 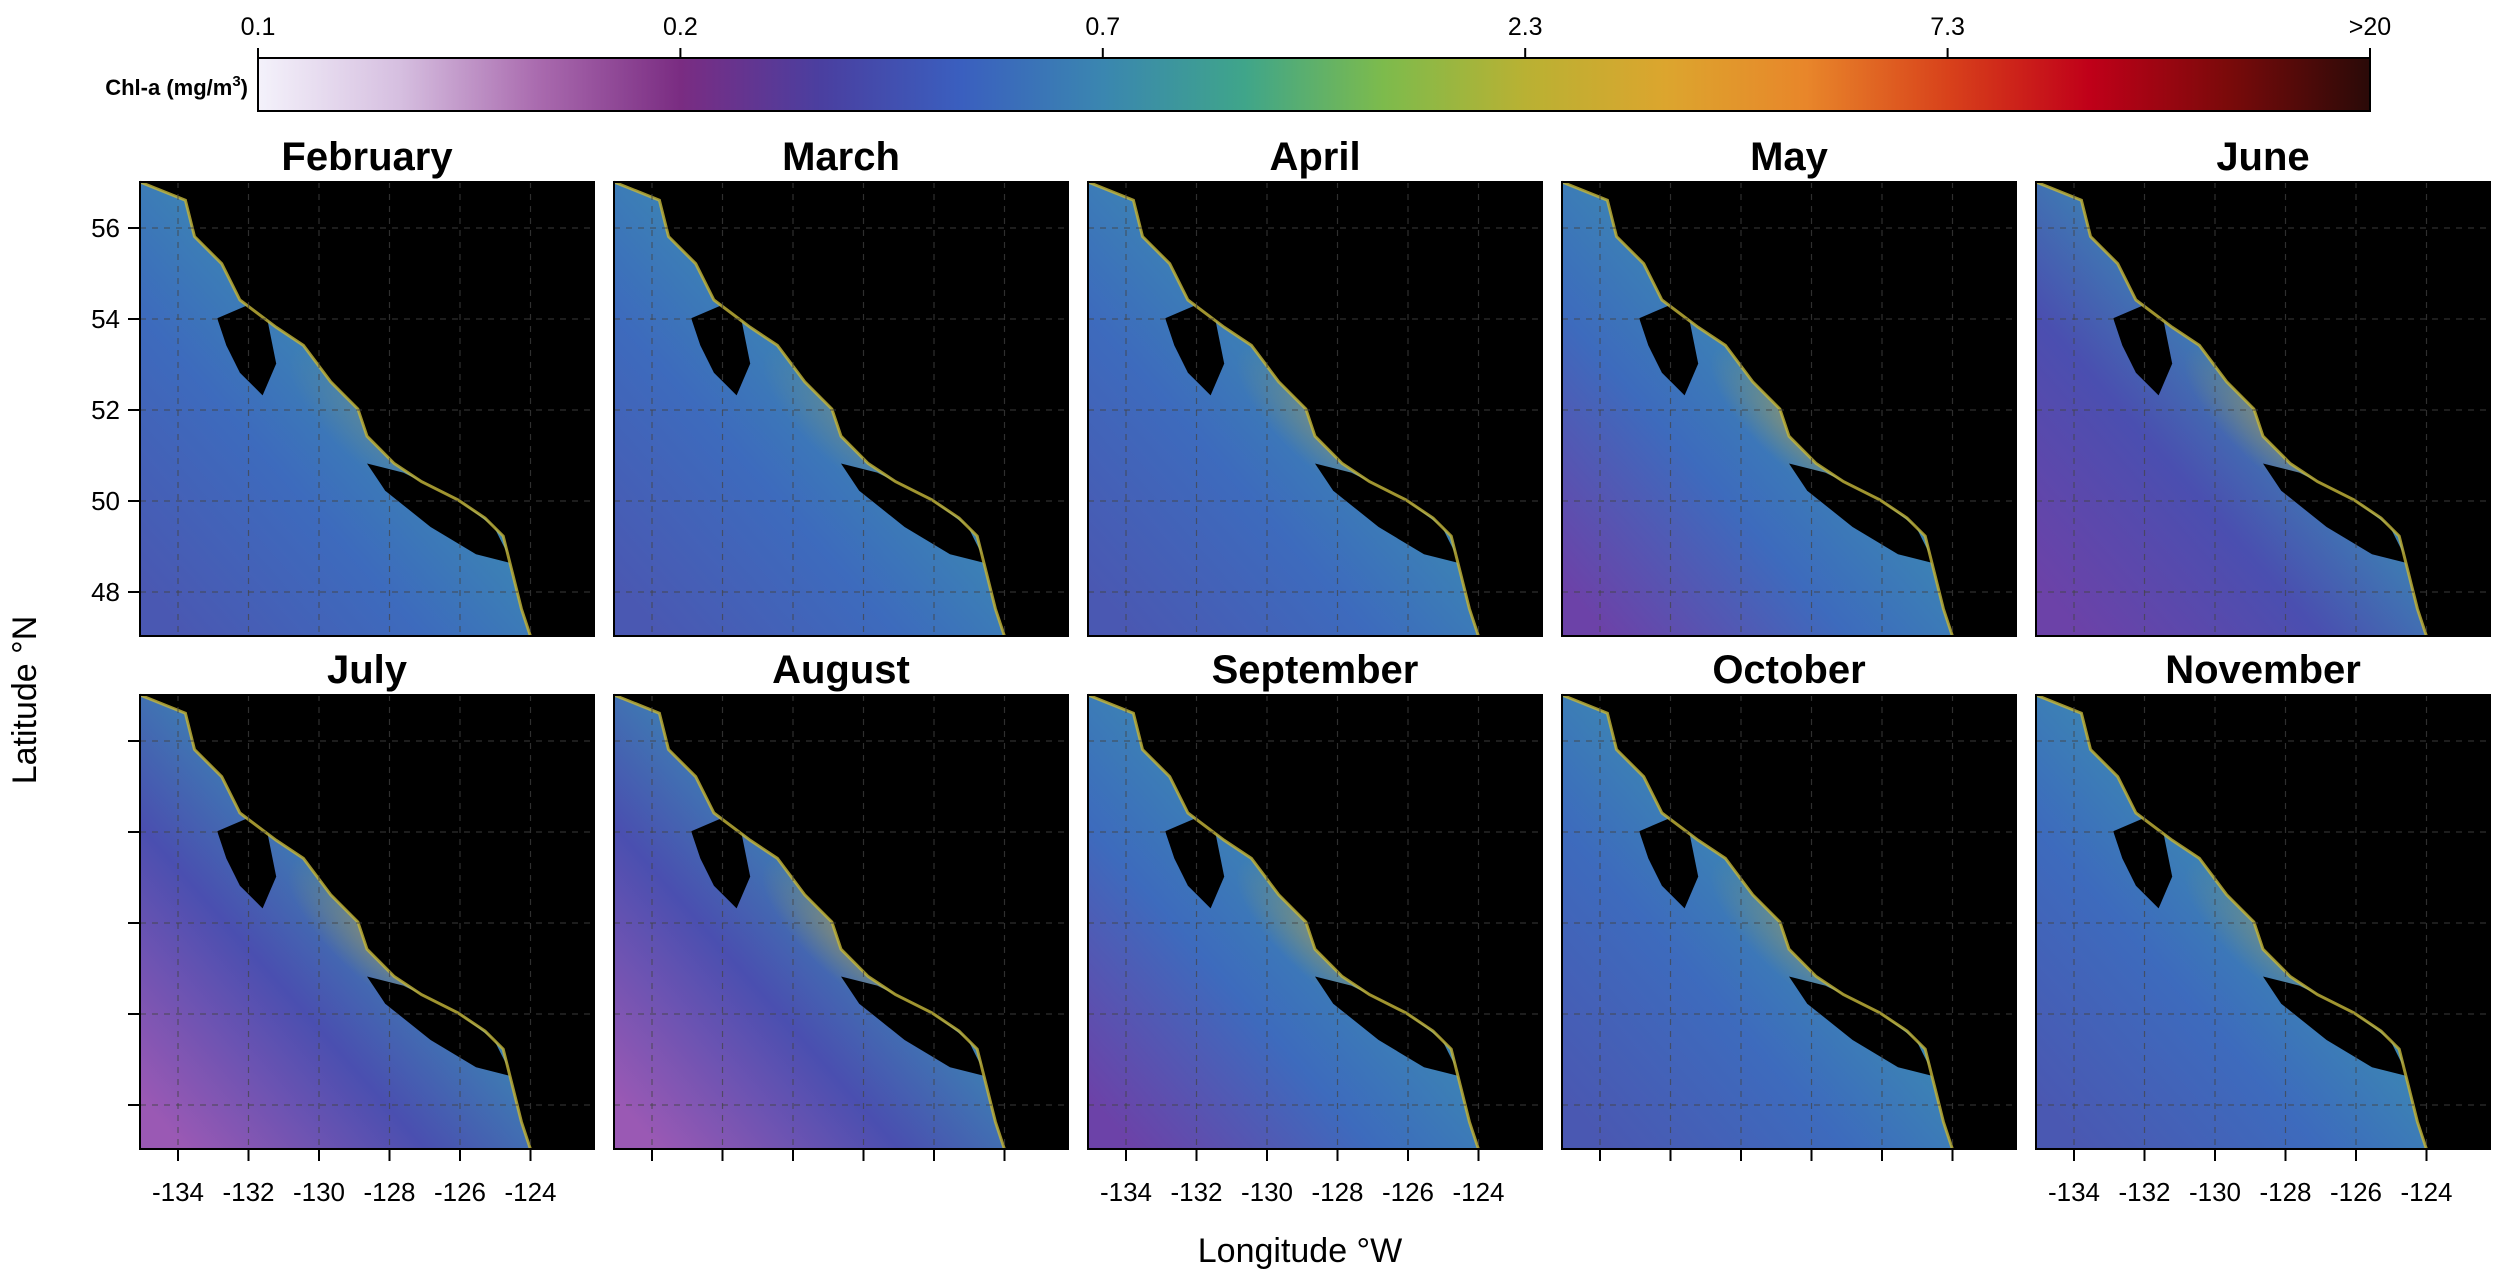 What do you see at coordinates (1314, 84) in the screenshot?
I see `colorbar-gradient` at bounding box center [1314, 84].